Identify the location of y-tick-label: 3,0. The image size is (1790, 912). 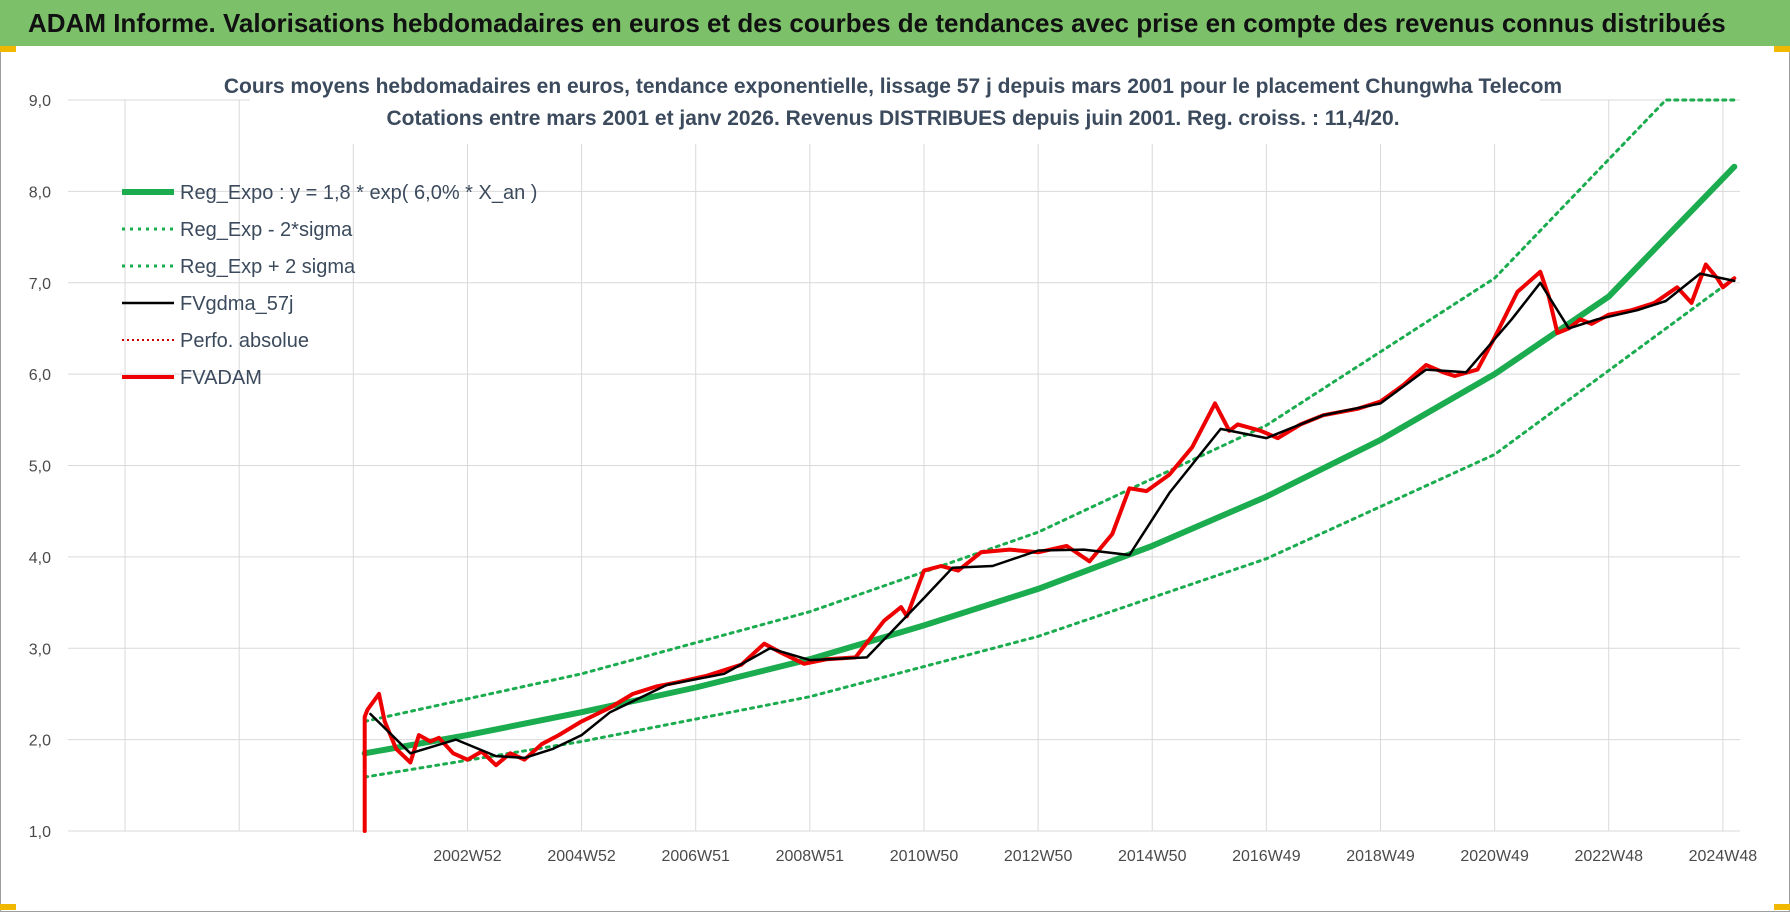
(40, 649).